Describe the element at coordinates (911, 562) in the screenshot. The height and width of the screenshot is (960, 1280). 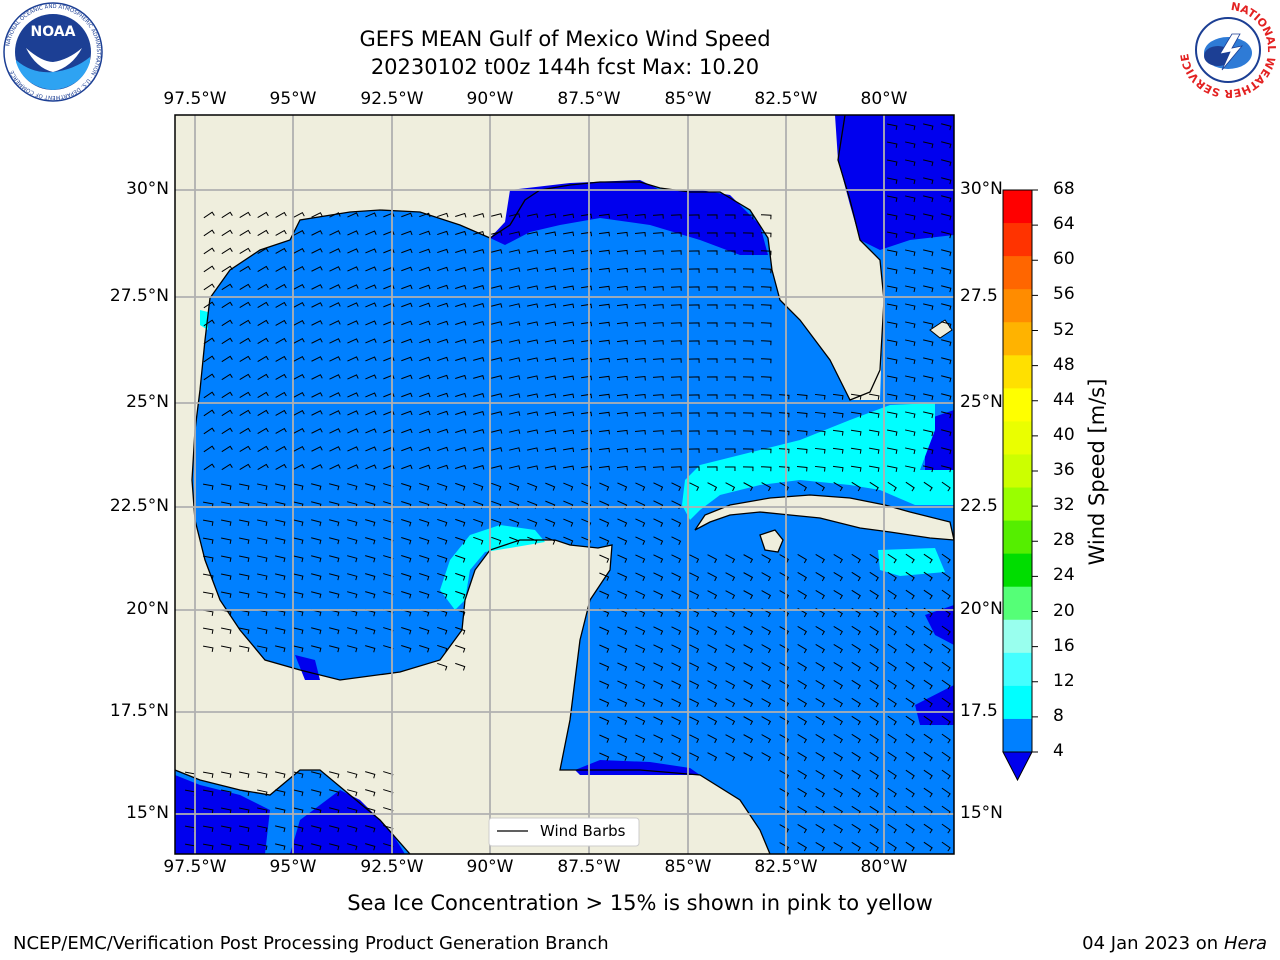
I see `strong-wind-cuba-east` at that location.